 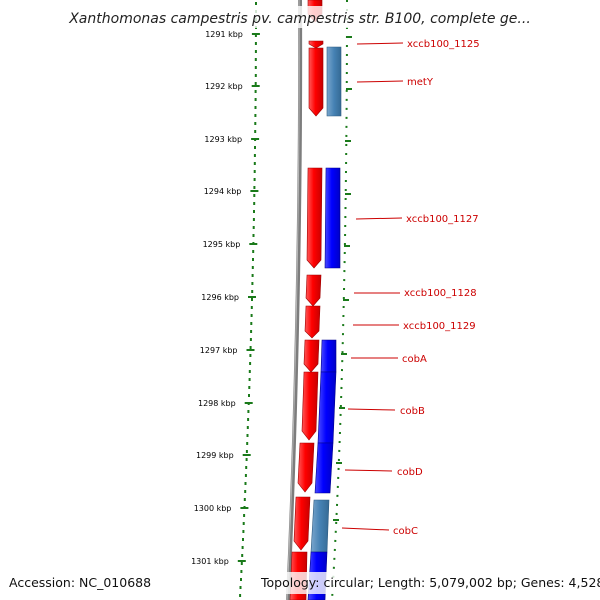 What do you see at coordinates (310, 406) in the screenshot?
I see `gene-arrow-fwd-cobb` at bounding box center [310, 406].